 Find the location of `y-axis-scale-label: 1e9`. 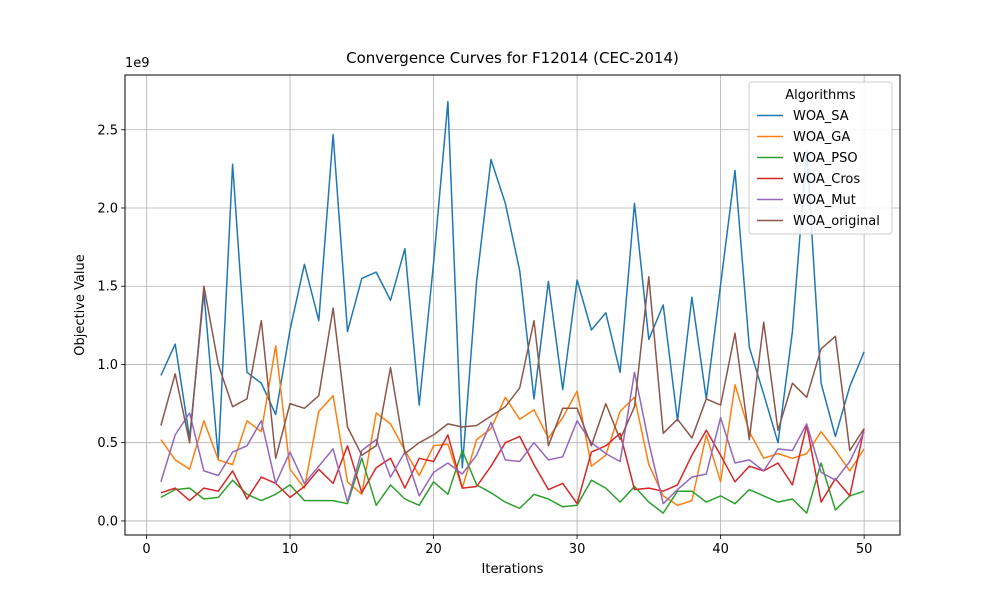

y-axis-scale-label: 1e9 is located at coordinates (137, 63).